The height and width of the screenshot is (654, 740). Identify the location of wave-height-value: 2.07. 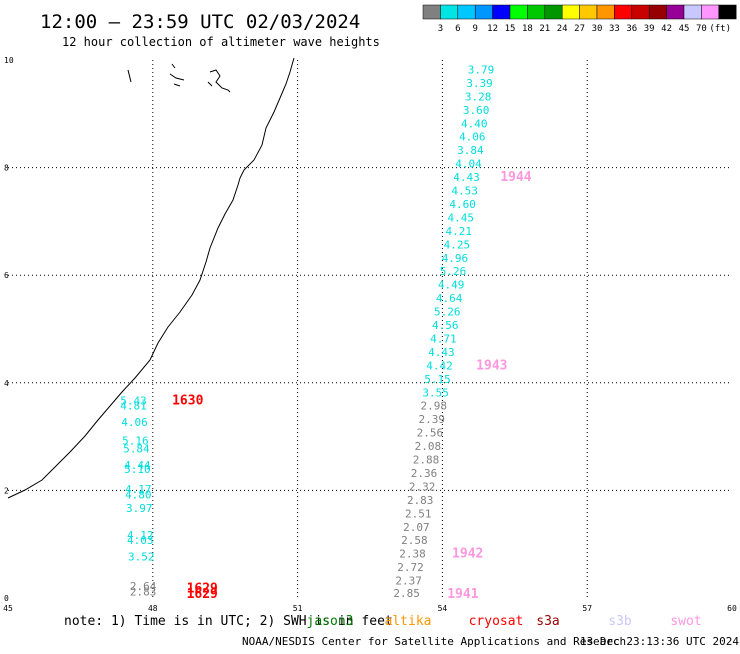
(416, 527).